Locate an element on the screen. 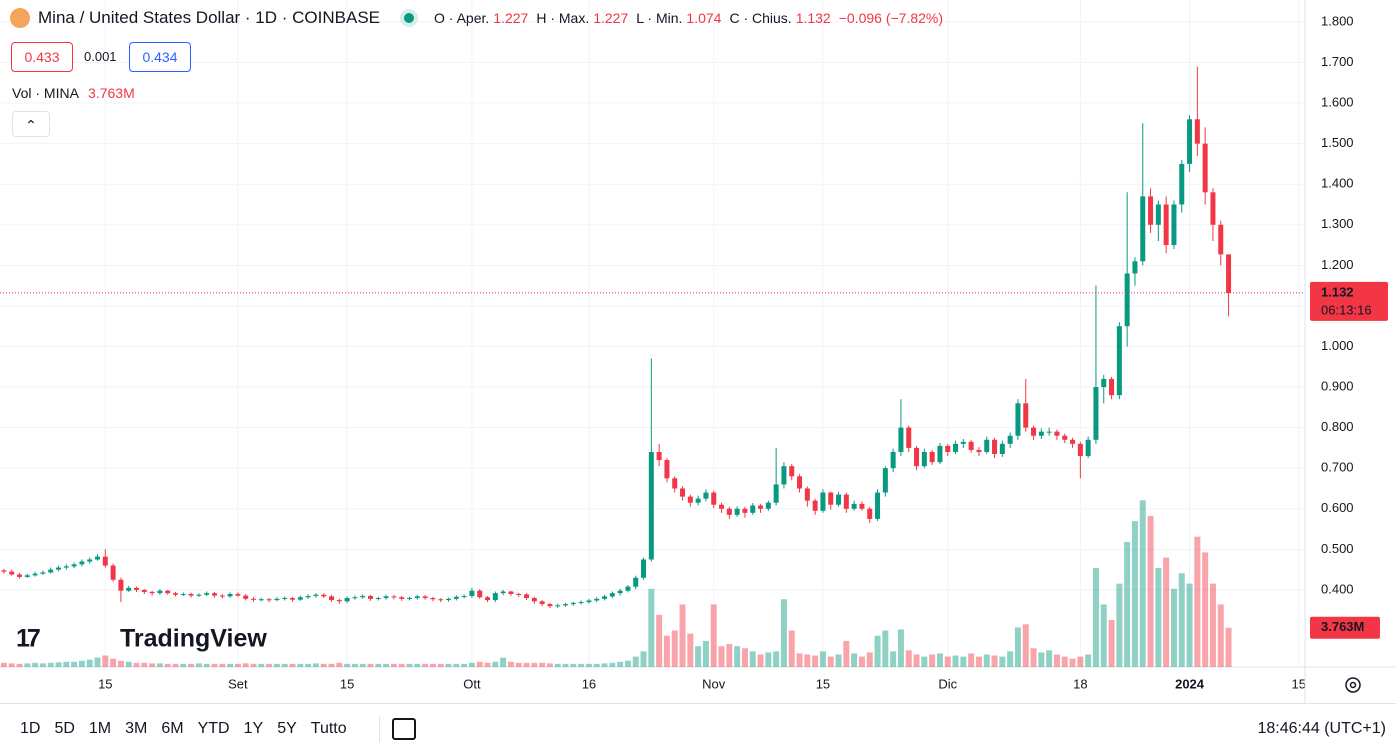  x-tick-label: 15 is located at coordinates (105, 683).